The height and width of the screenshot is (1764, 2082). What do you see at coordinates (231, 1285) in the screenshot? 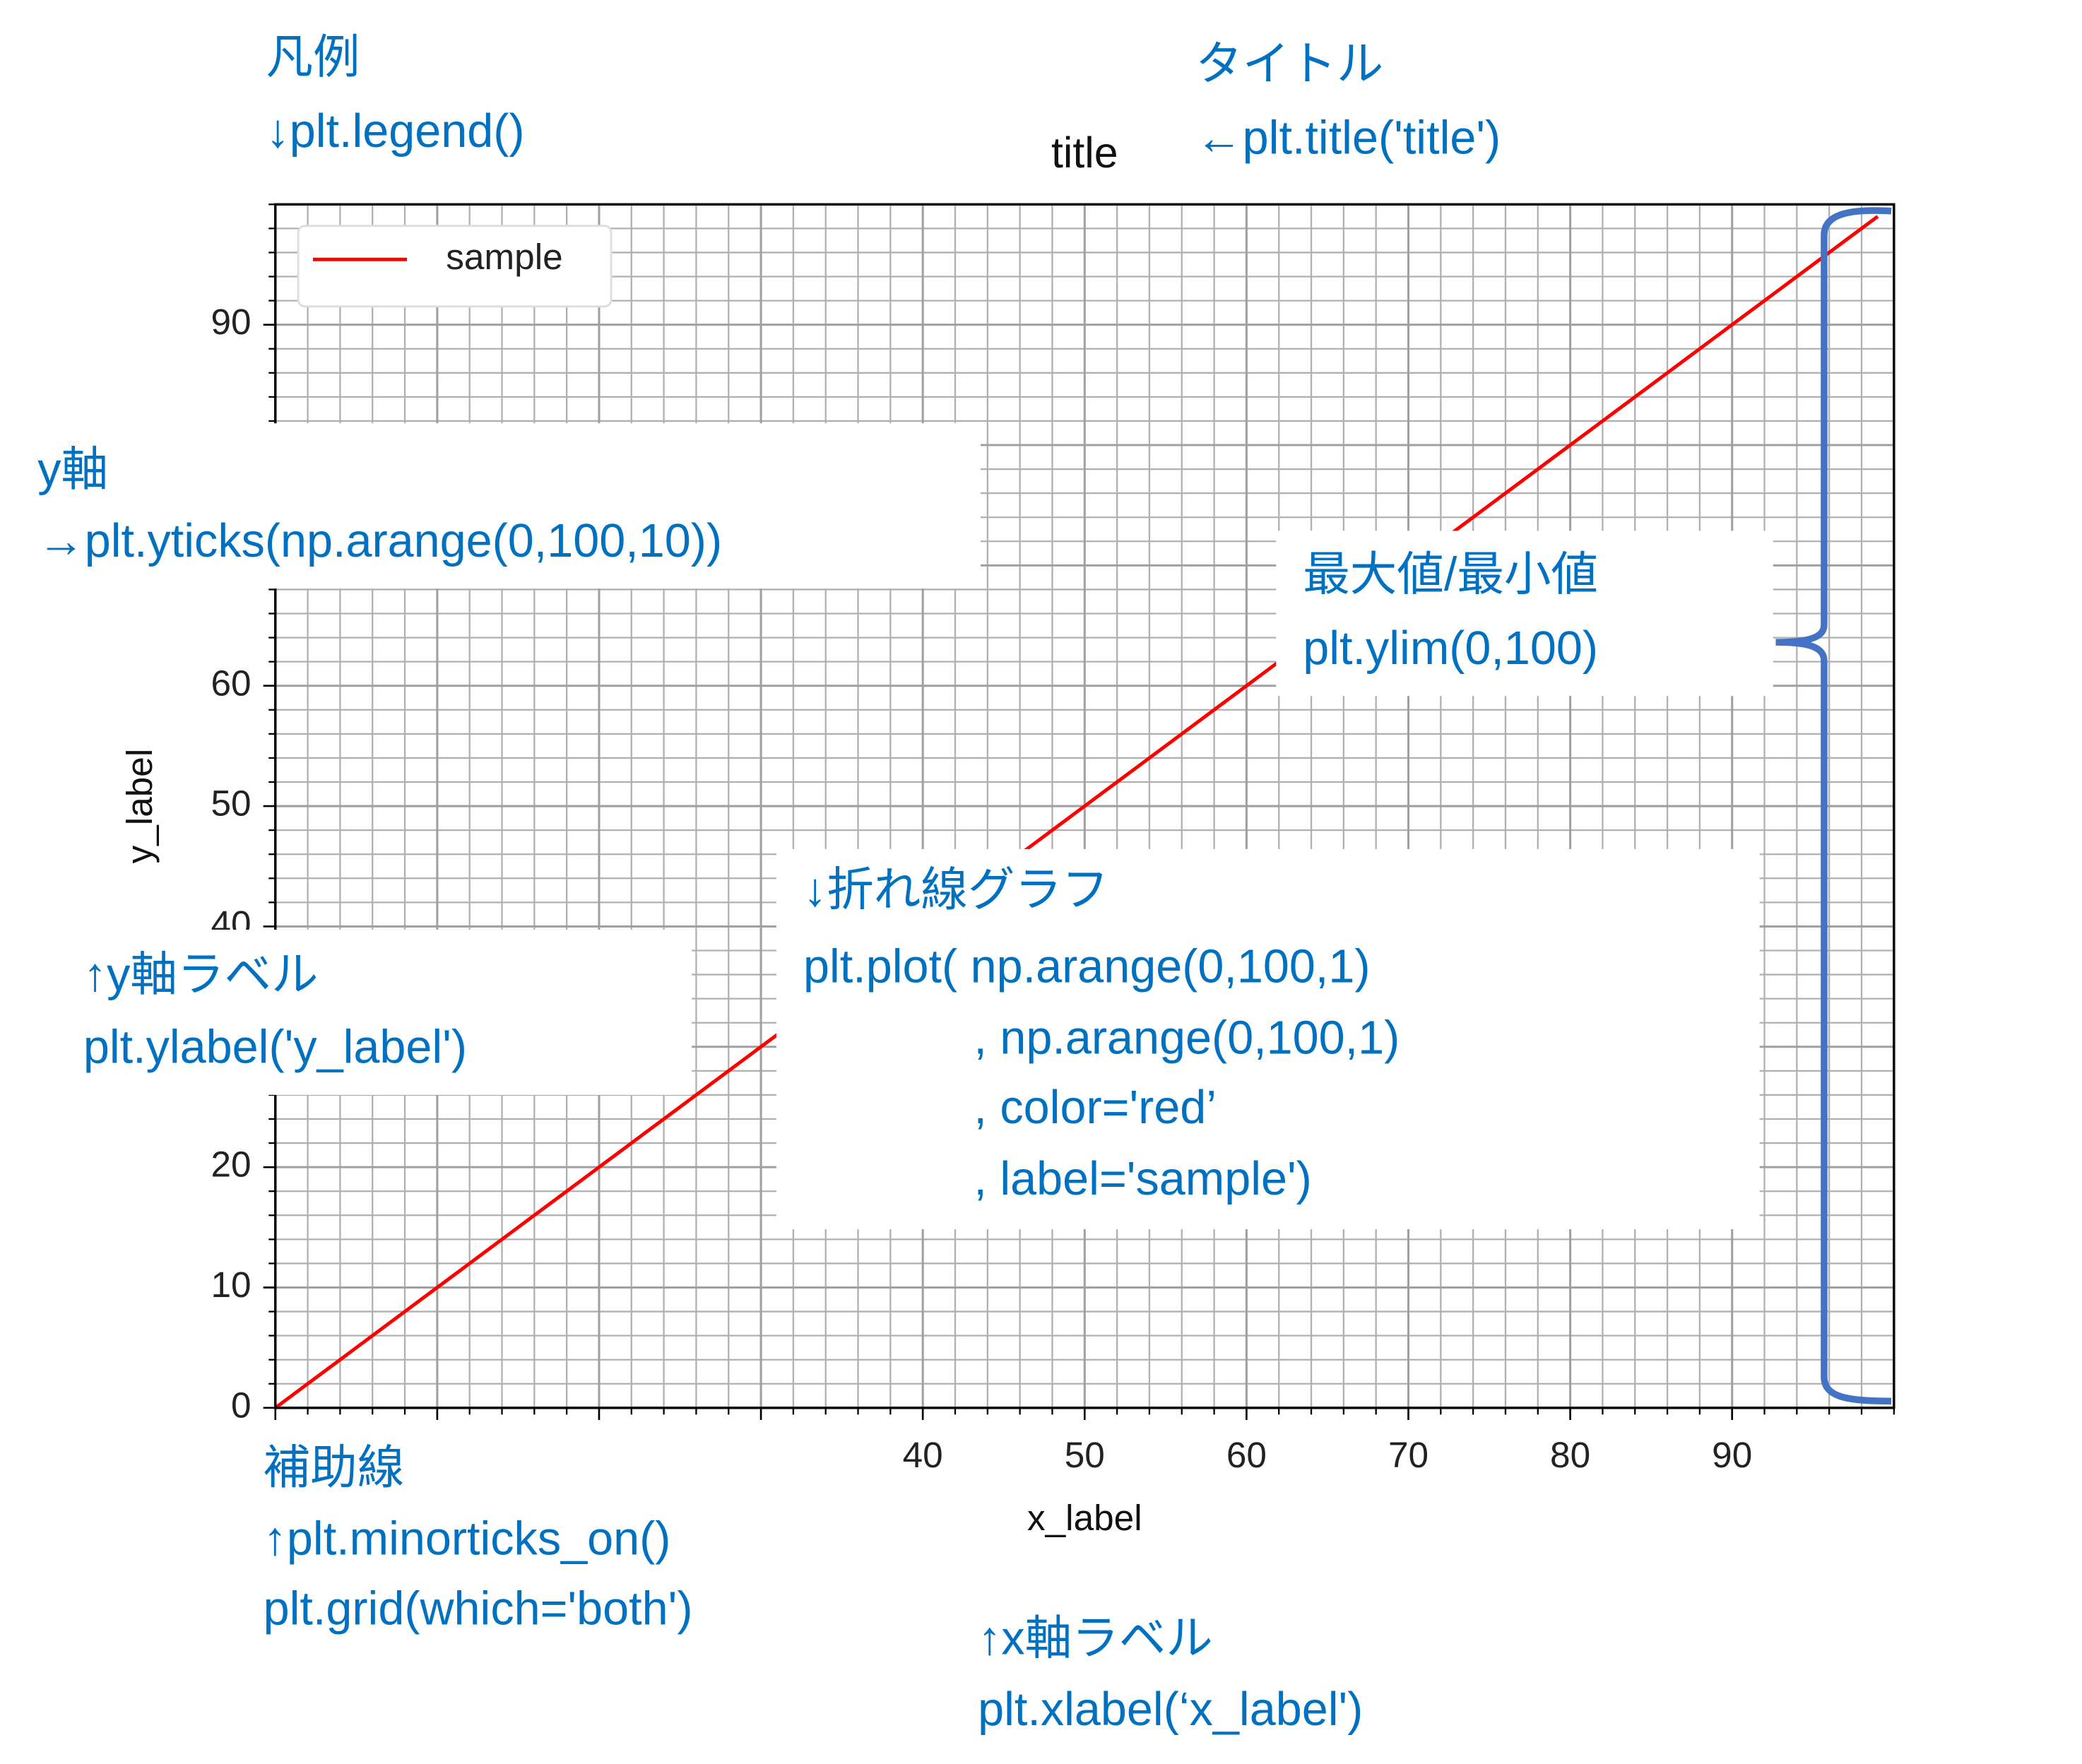
I see `y-tick-label: 10` at bounding box center [231, 1285].